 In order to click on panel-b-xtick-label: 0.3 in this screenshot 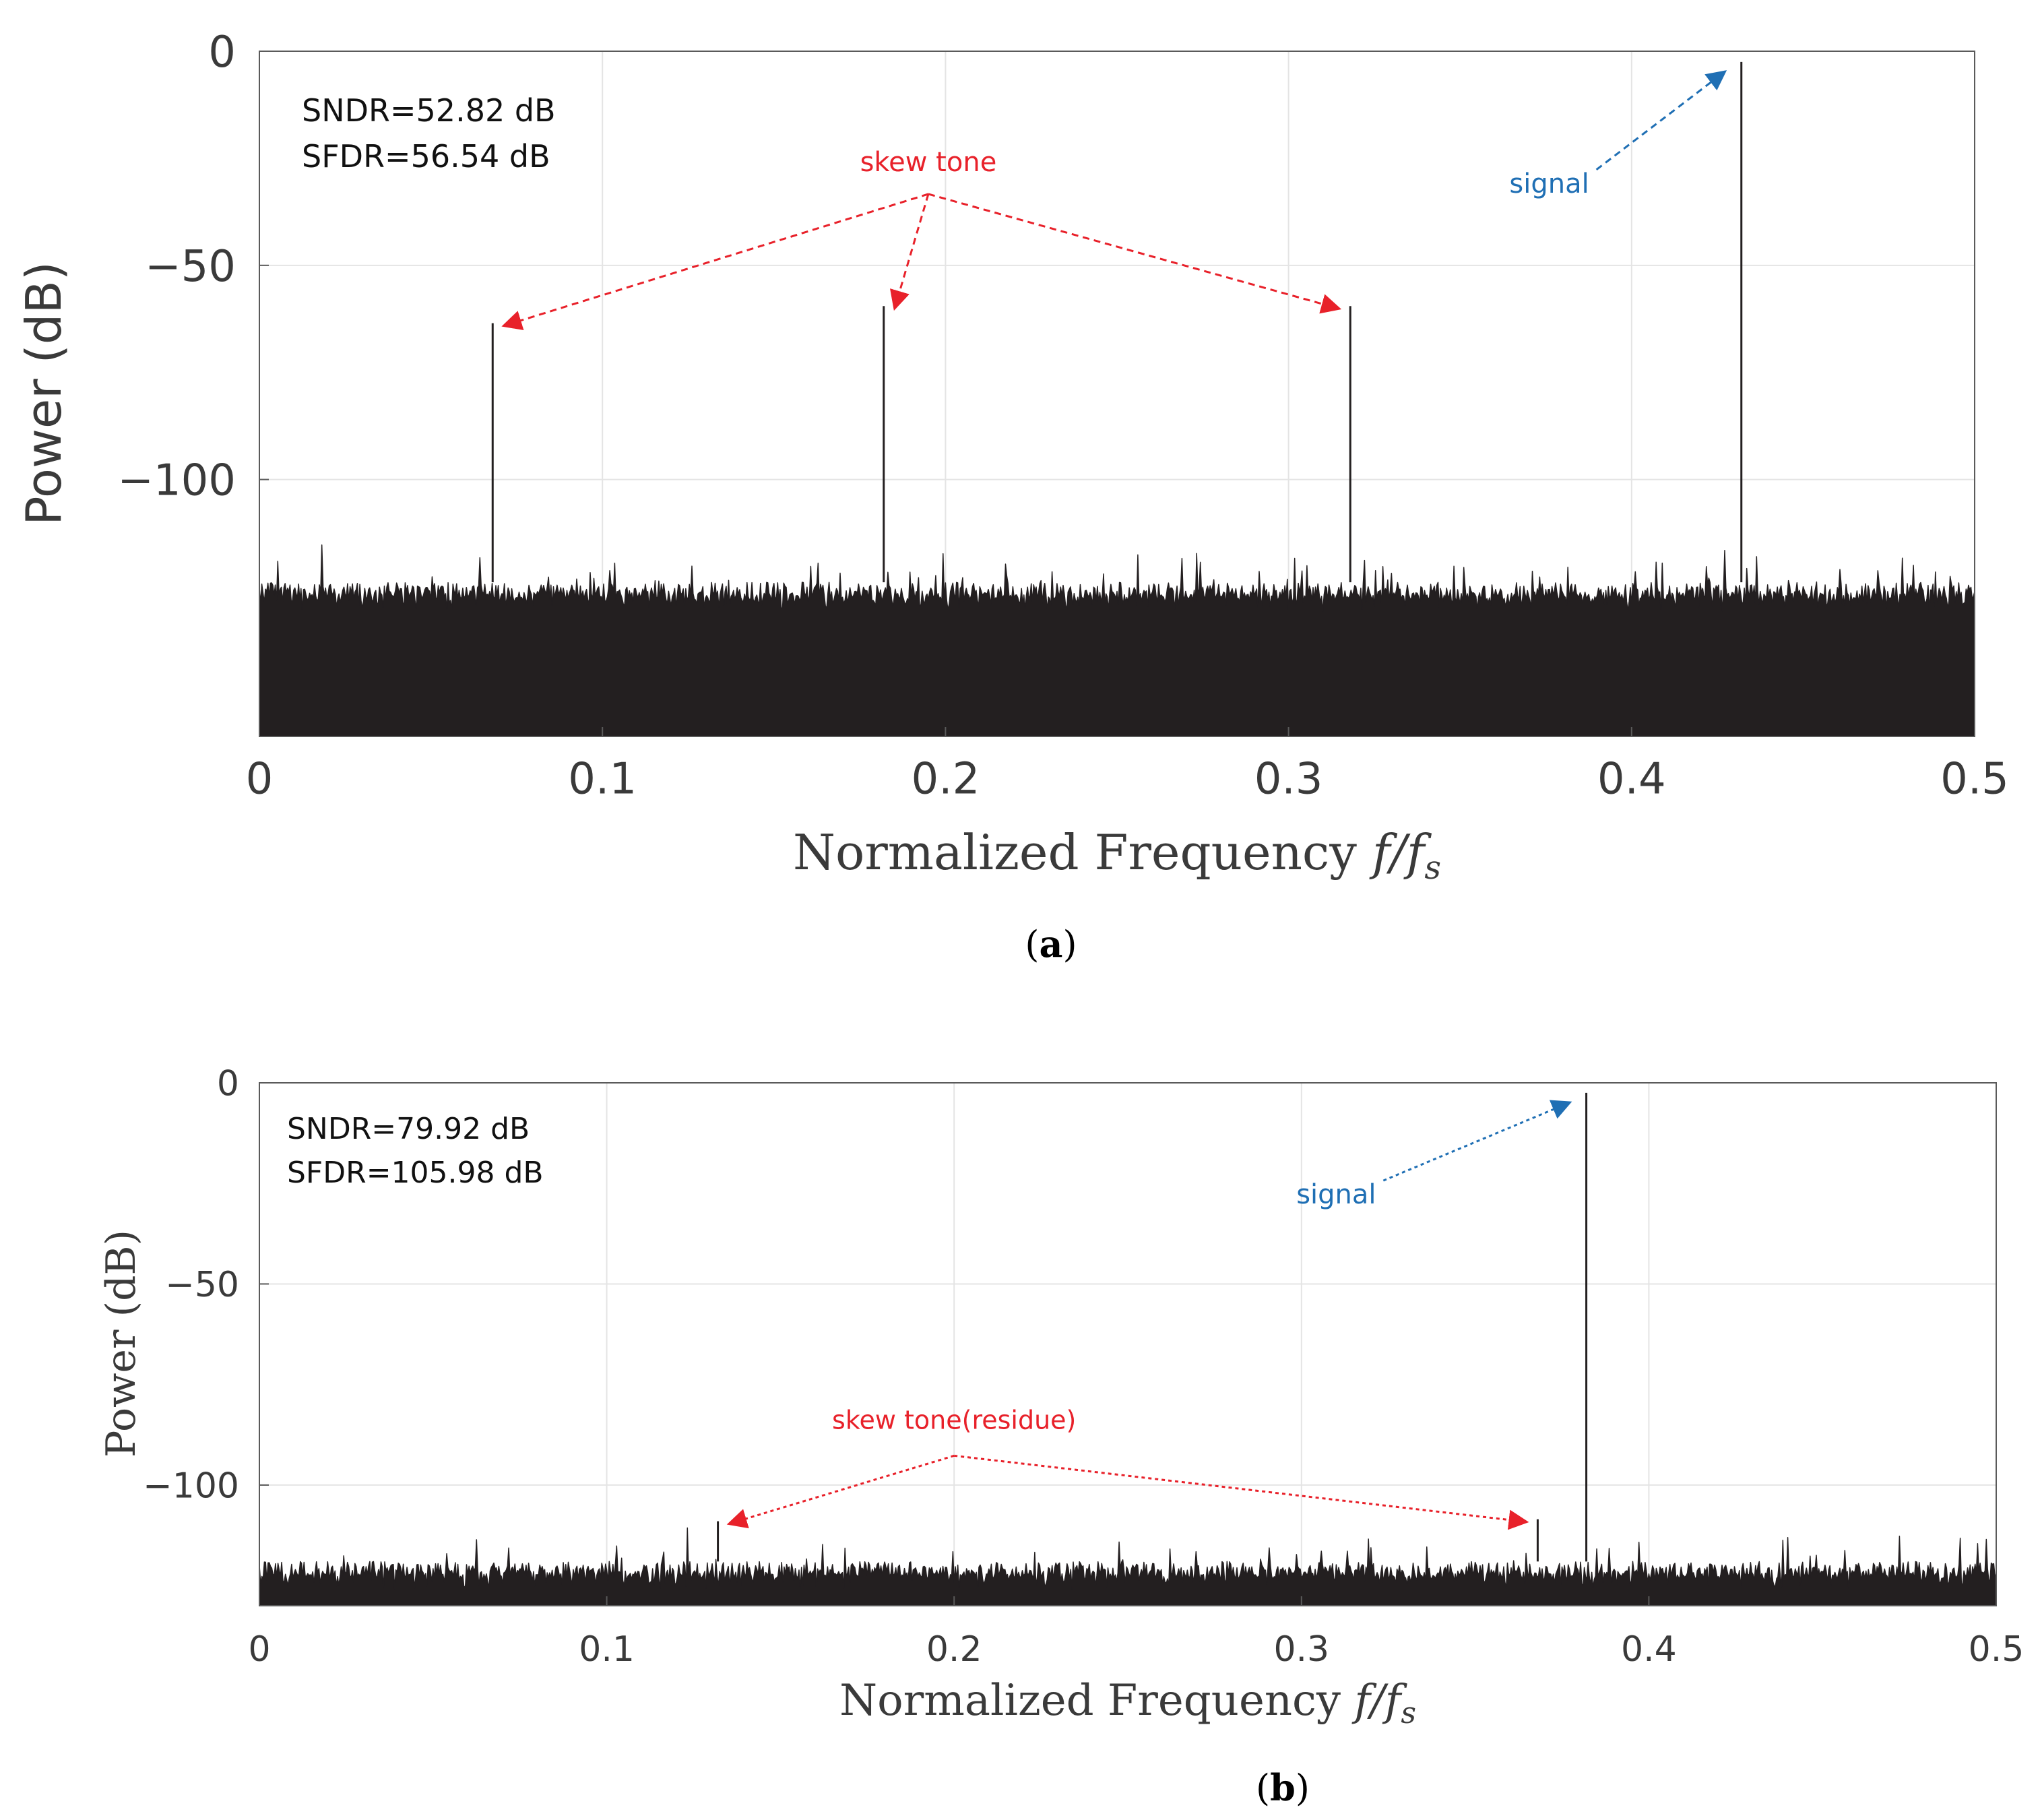, I will do `click(1301, 1650)`.